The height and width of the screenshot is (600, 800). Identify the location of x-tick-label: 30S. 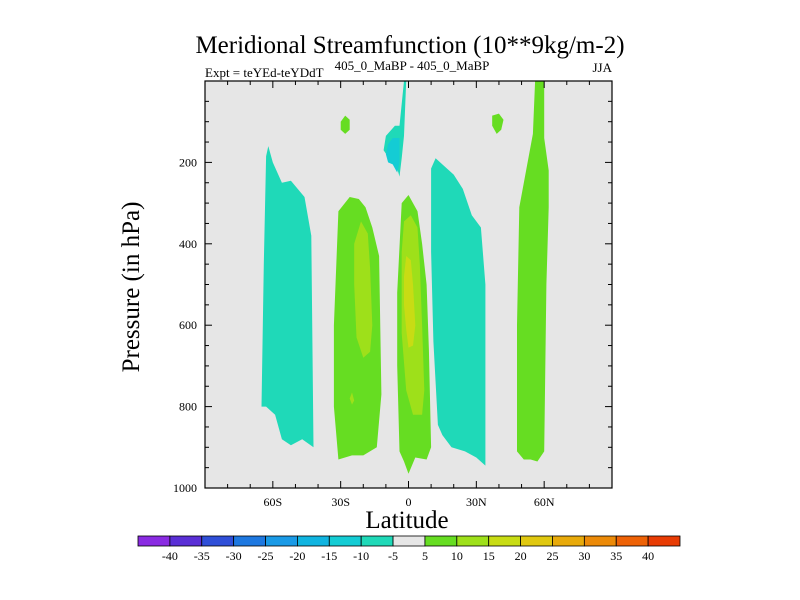
(340, 502).